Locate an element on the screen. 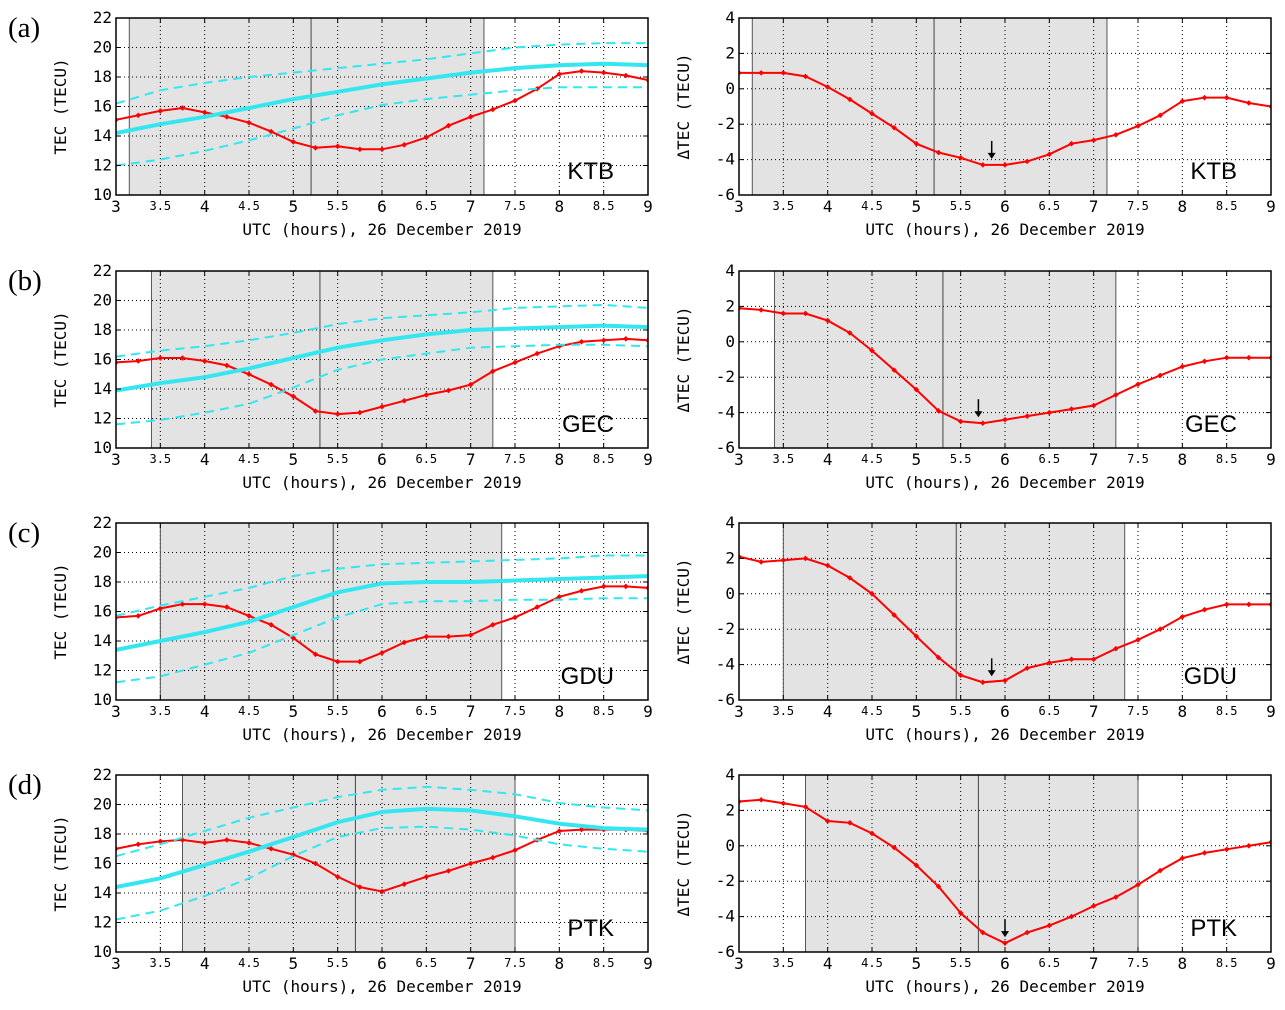 The image size is (1285, 1010). lower-bound-line is located at coordinates (382, 126).